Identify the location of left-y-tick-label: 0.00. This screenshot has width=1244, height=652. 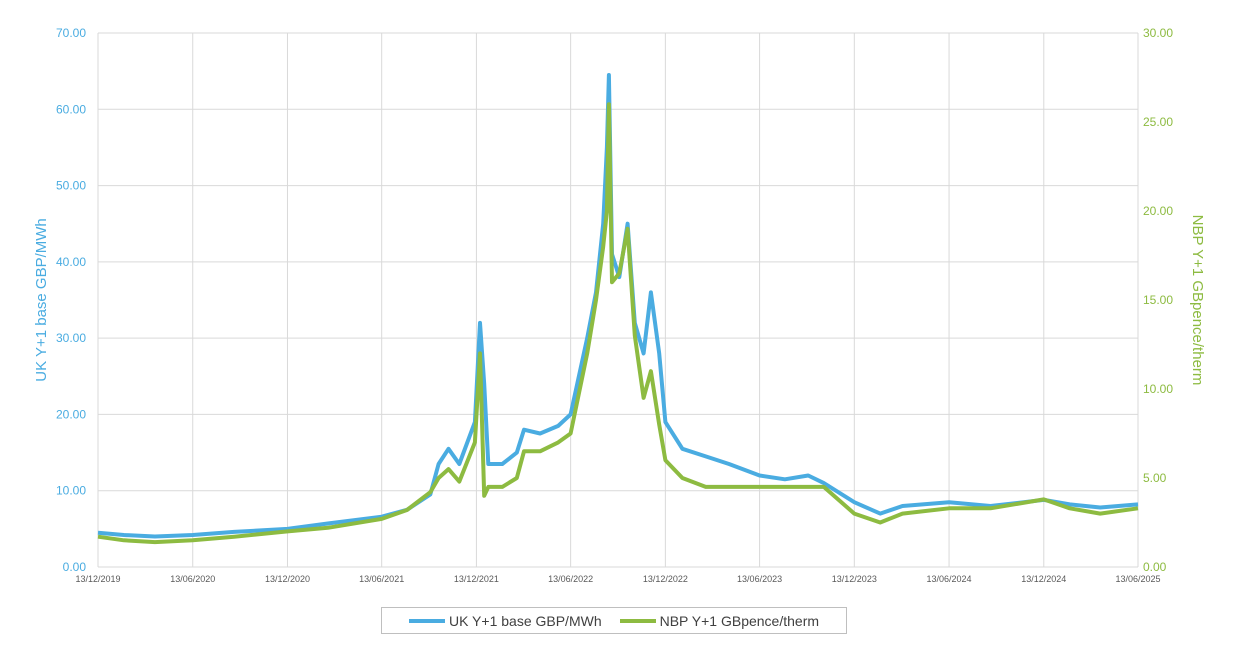
(75, 567).